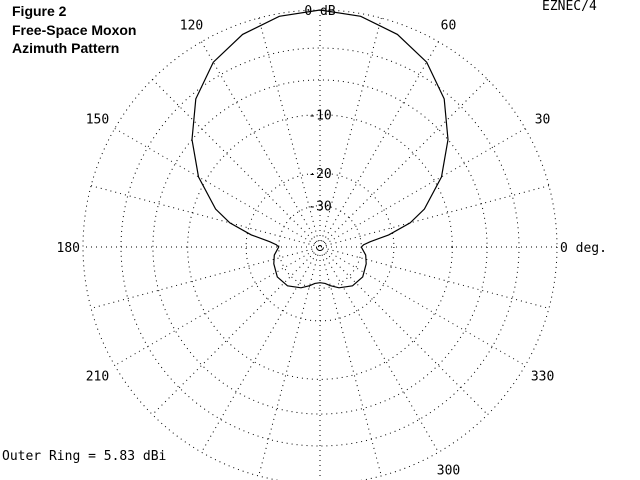 This screenshot has height=480, width=640. Describe the element at coordinates (97, 377) in the screenshot. I see `angle-label: 210` at that location.